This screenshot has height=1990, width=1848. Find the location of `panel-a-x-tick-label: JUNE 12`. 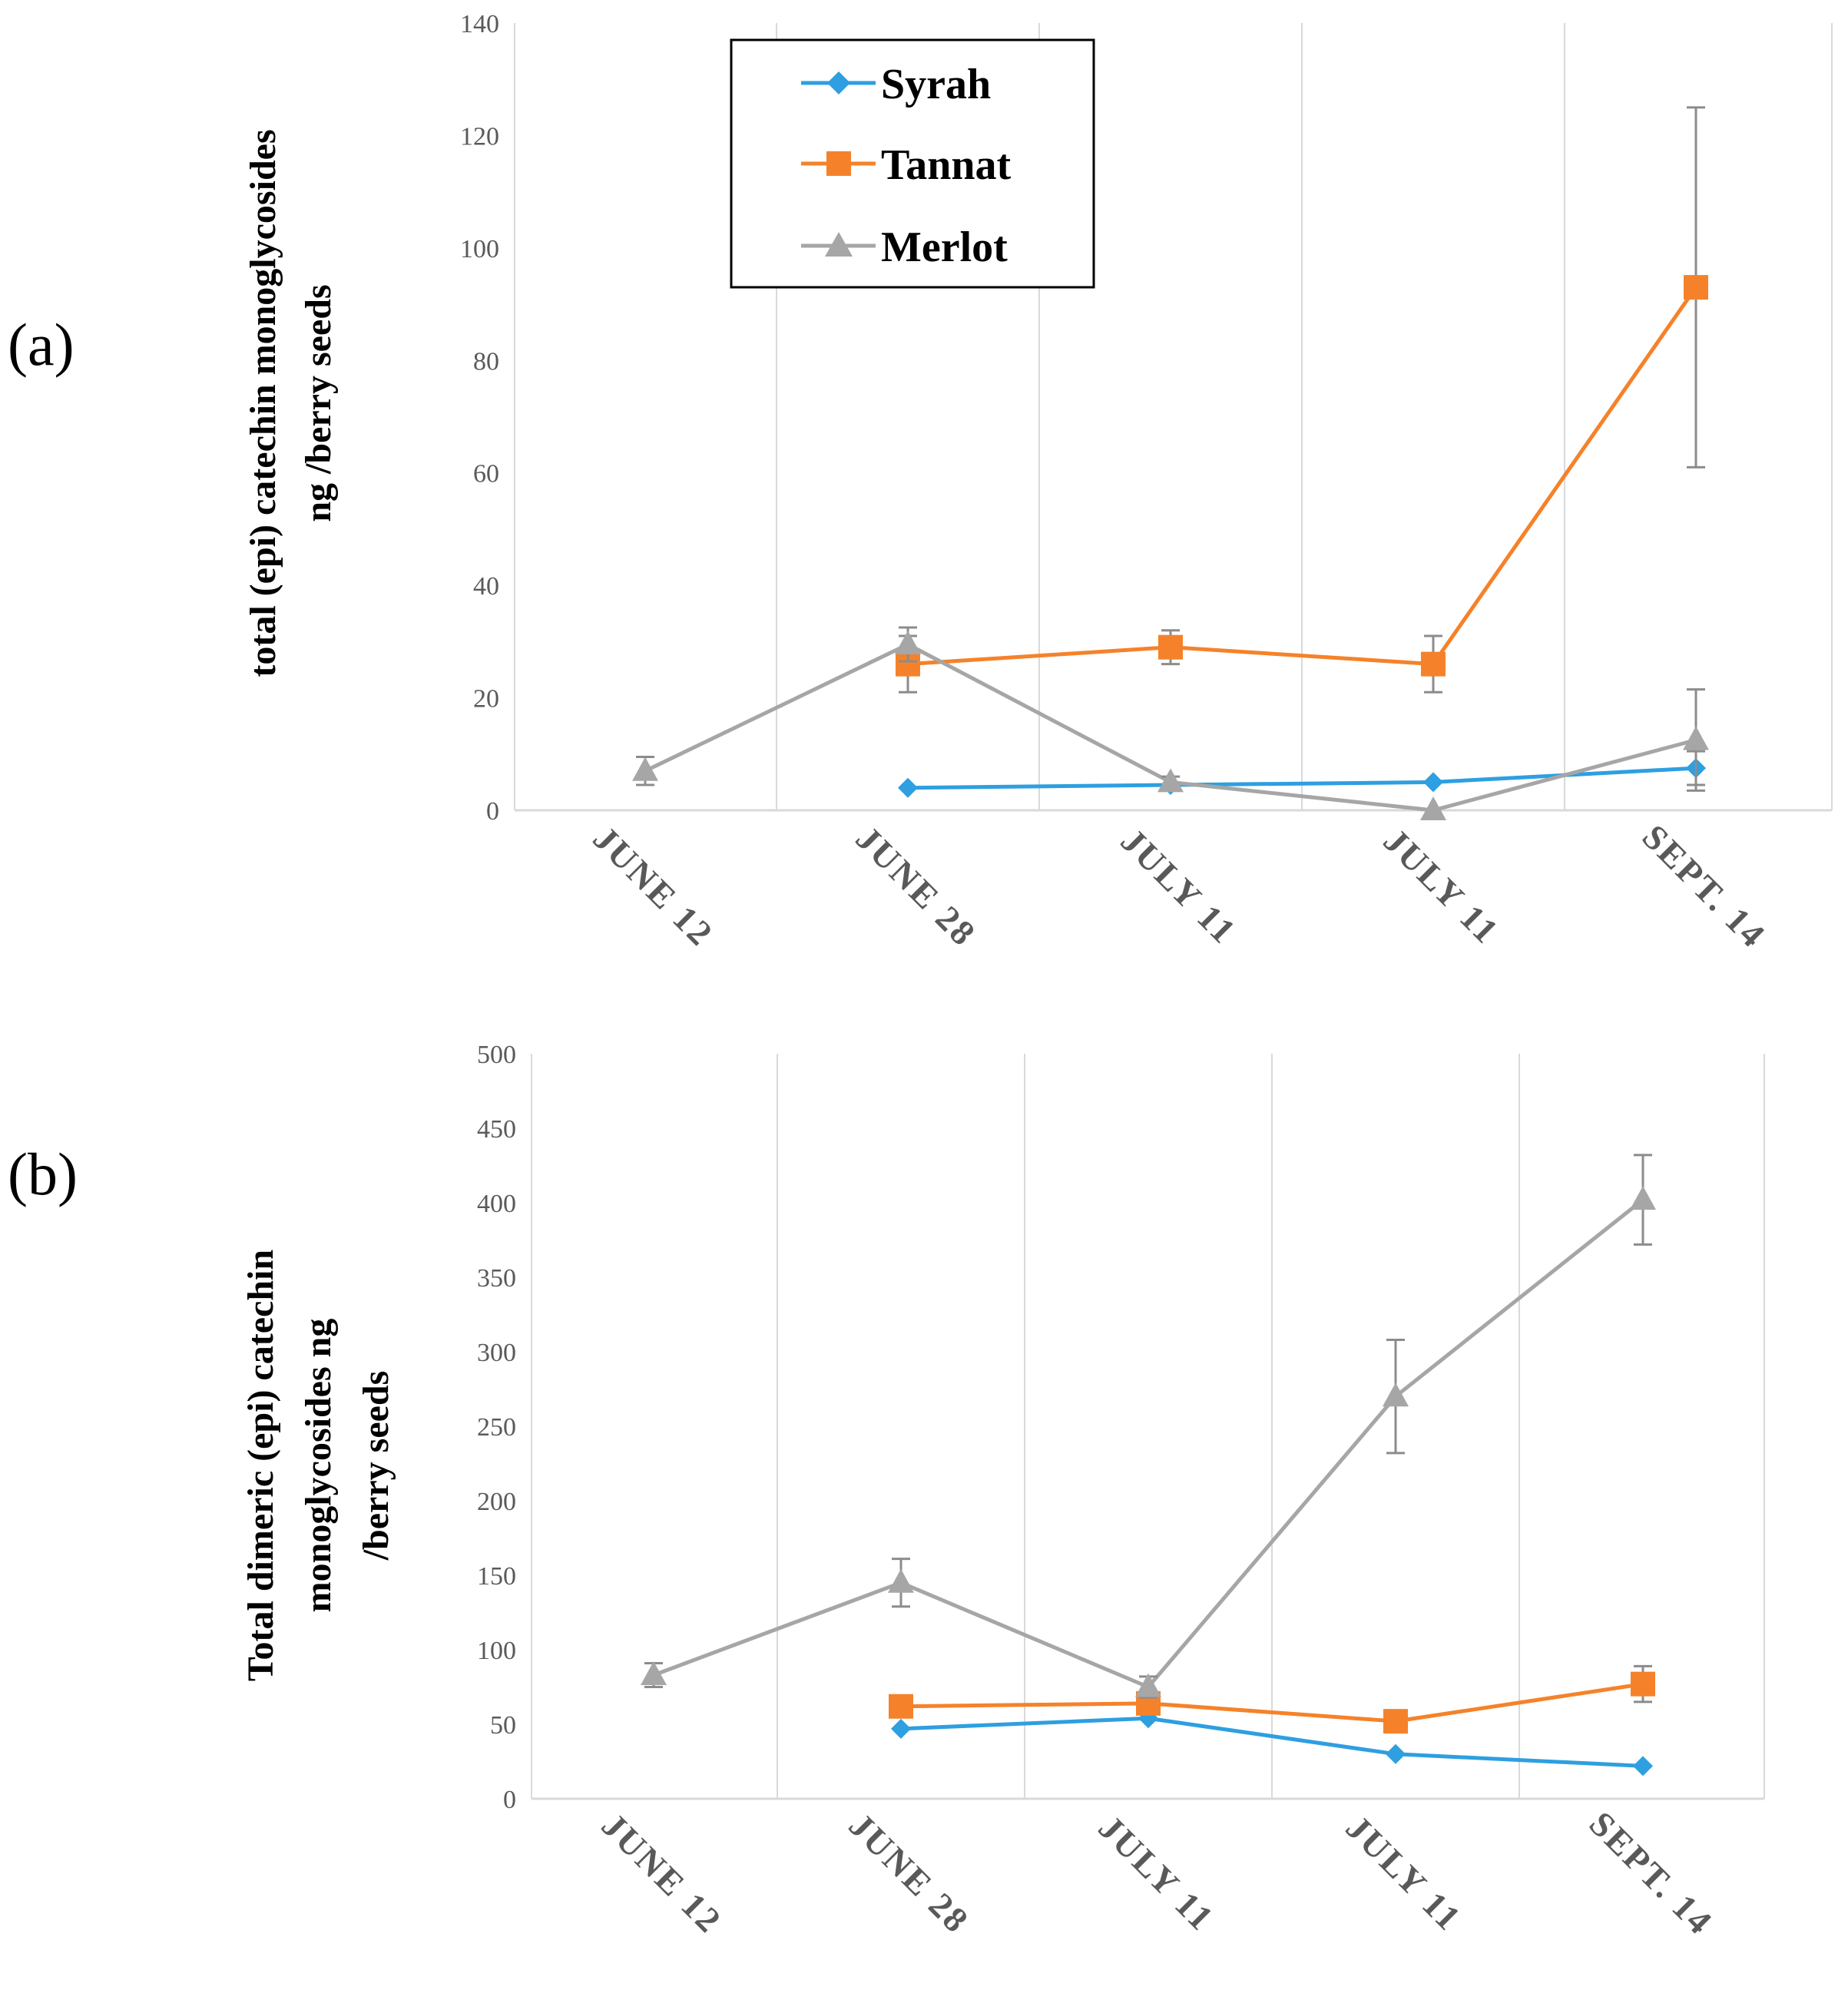

panel-a-x-tick-label: JUNE 12 is located at coordinates (654, 887).